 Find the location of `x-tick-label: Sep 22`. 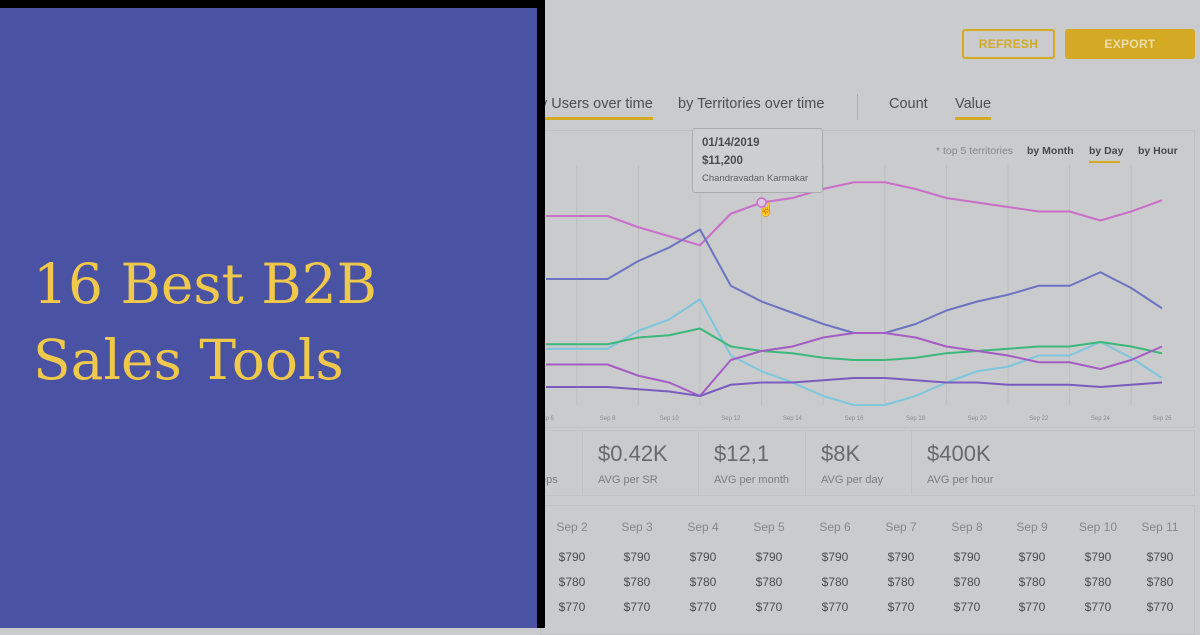

x-tick-label: Sep 22 is located at coordinates (1039, 419).